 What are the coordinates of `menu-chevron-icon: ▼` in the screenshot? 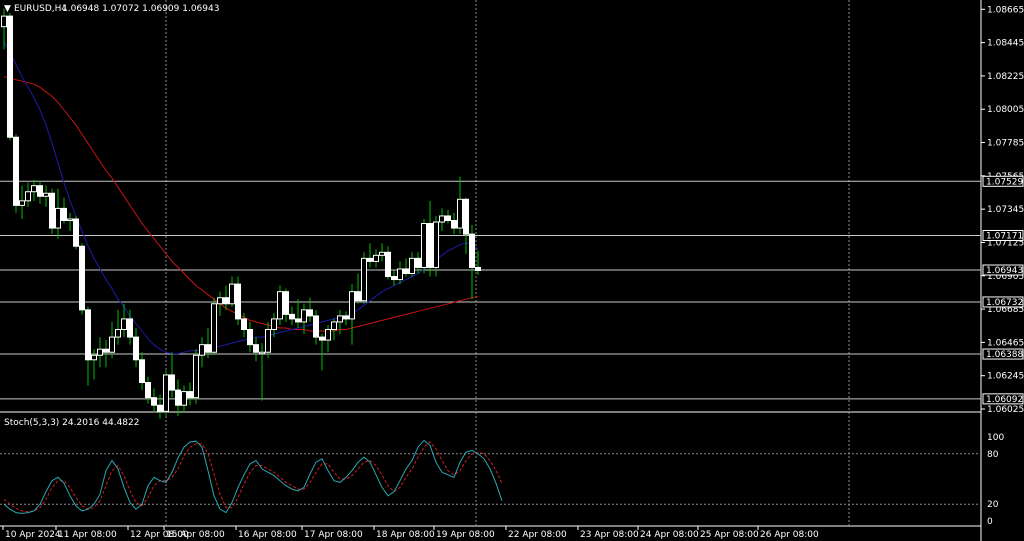 It's located at (7, 9).